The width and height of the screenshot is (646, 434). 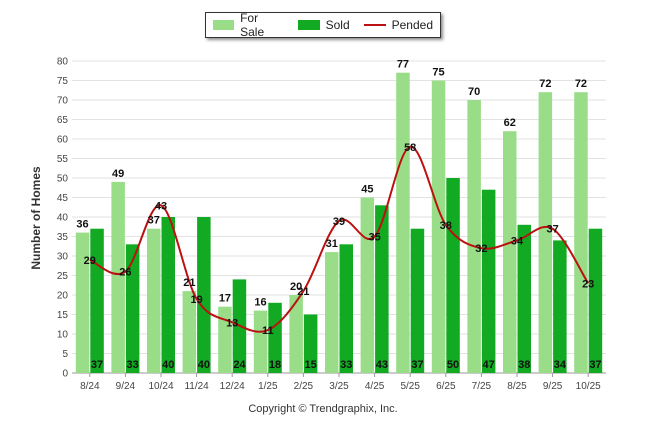 I want to click on data-label-pended: 23, so click(x=588, y=284).